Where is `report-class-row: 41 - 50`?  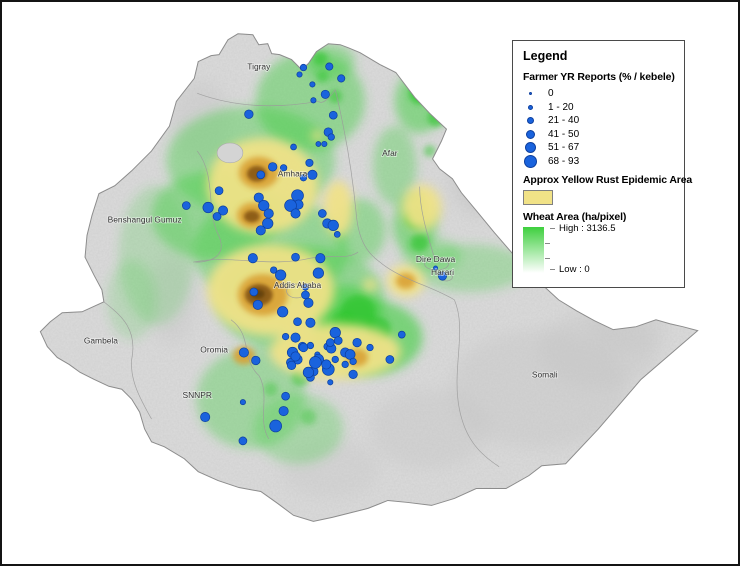
report-class-row: 41 - 50 is located at coordinates (598, 135).